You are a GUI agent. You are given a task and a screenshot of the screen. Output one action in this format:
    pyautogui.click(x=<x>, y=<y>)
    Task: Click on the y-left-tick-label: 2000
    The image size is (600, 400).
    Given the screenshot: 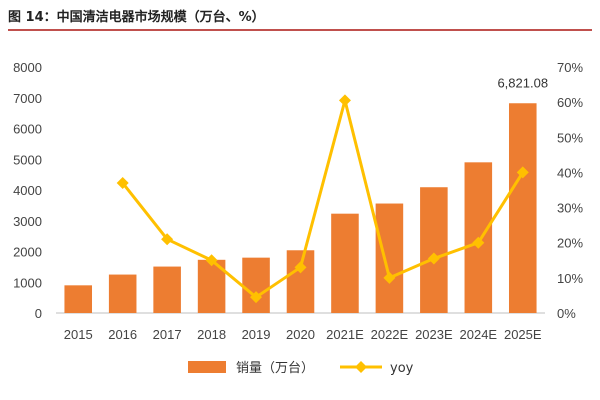 What is the action you would take?
    pyautogui.click(x=27, y=252)
    